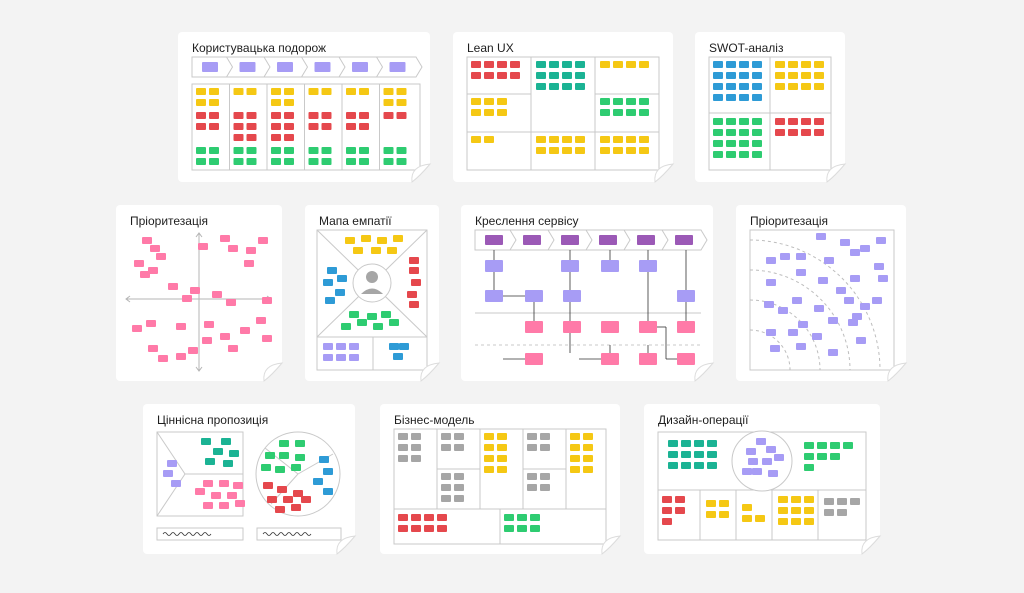 This screenshot has height=593, width=1024. What do you see at coordinates (171, 495) in the screenshot?
I see `board-line` at bounding box center [171, 495].